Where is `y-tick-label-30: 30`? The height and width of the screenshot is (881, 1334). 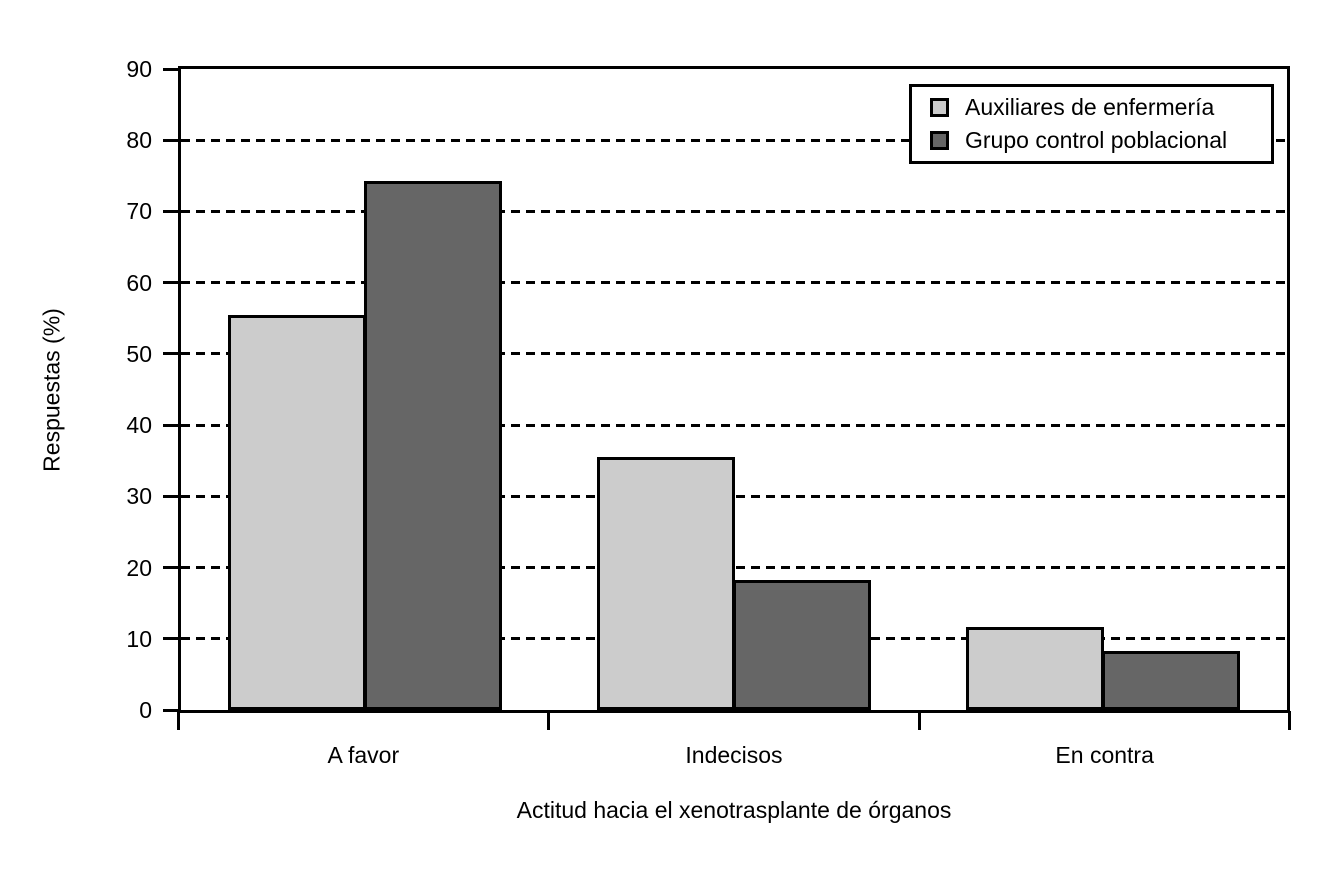
y-tick-label-30: 30 is located at coordinates (139, 496).